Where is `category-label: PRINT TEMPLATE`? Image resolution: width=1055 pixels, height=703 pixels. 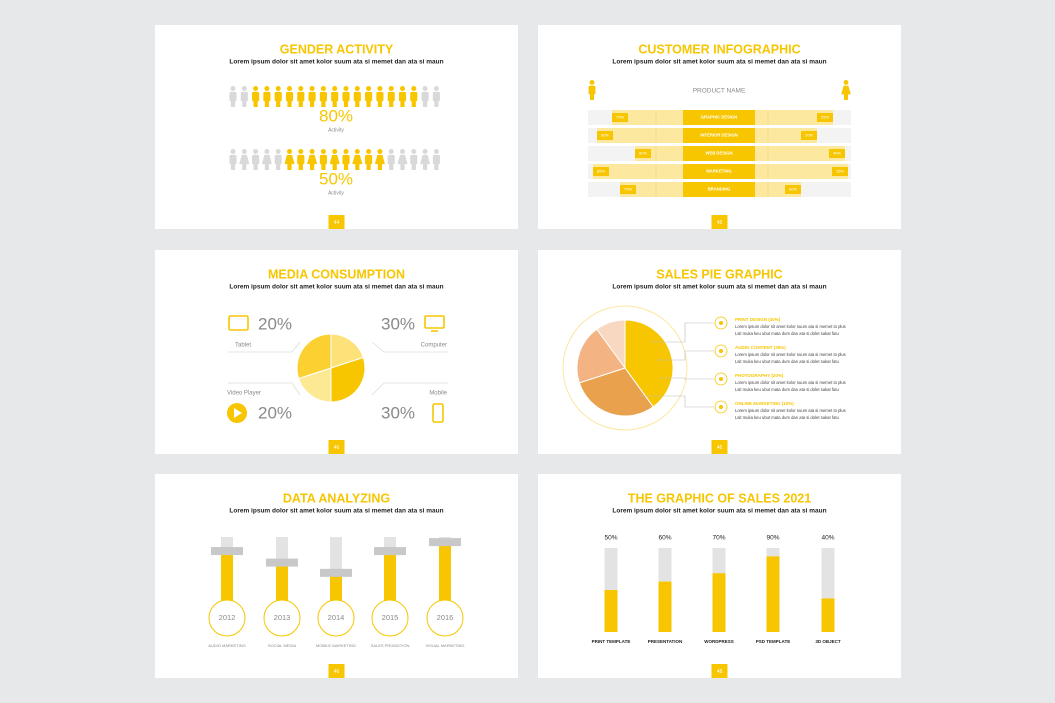
category-label: PRINT TEMPLATE is located at coordinates (611, 641).